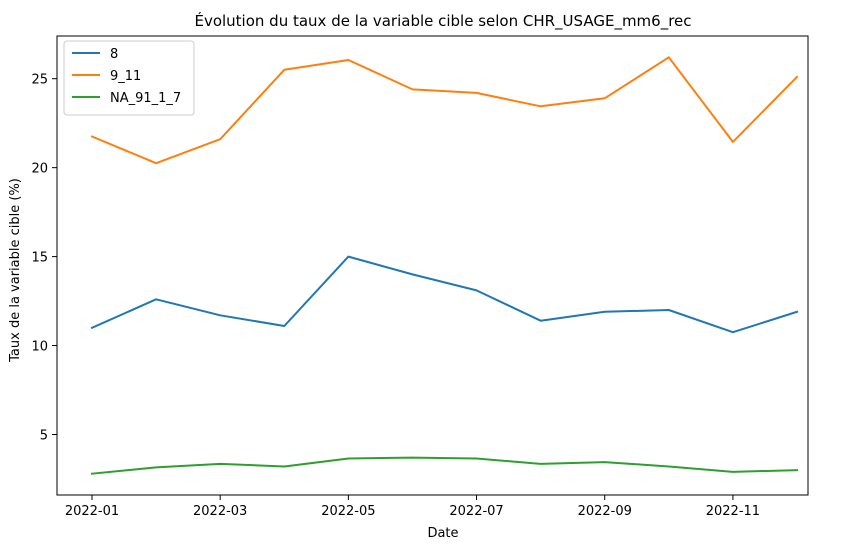  I want to click on y-tick-label: 5, so click(44, 436).